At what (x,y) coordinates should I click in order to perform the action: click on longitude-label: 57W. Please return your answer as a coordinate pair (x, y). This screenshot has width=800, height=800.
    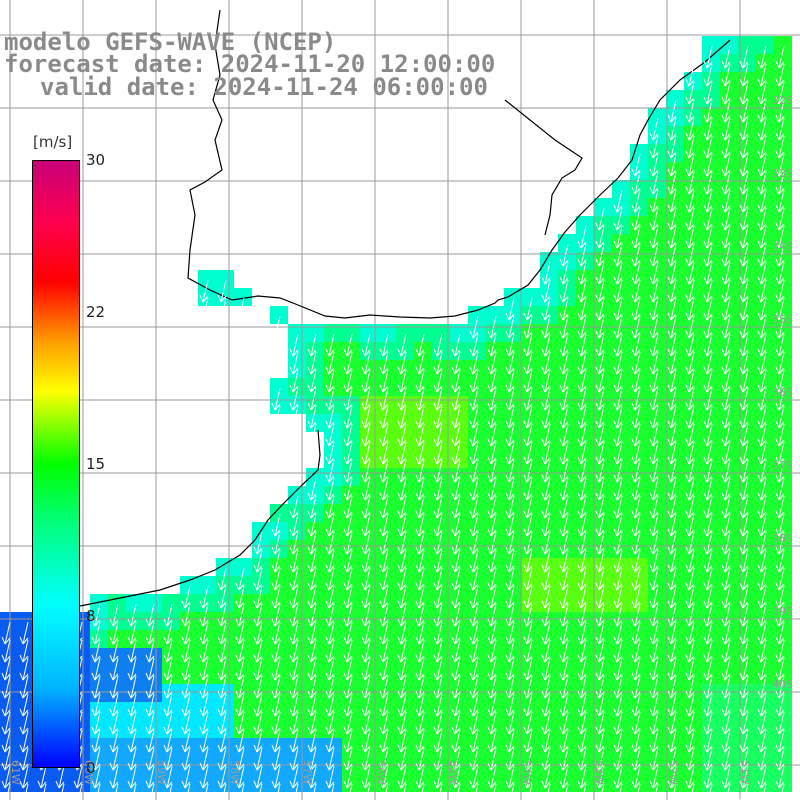
    Looking at the image, I should click on (307, 772).